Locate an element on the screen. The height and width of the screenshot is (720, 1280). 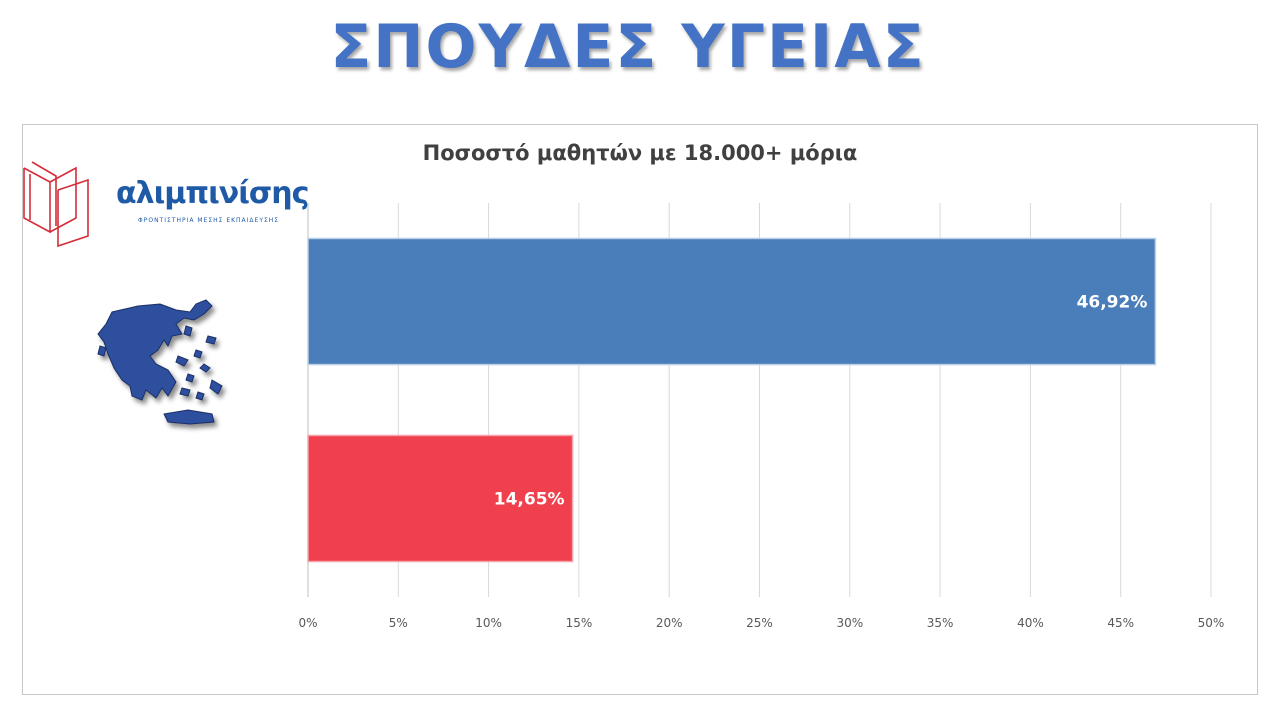
x-tick-label: 40% is located at coordinates (1030, 623).